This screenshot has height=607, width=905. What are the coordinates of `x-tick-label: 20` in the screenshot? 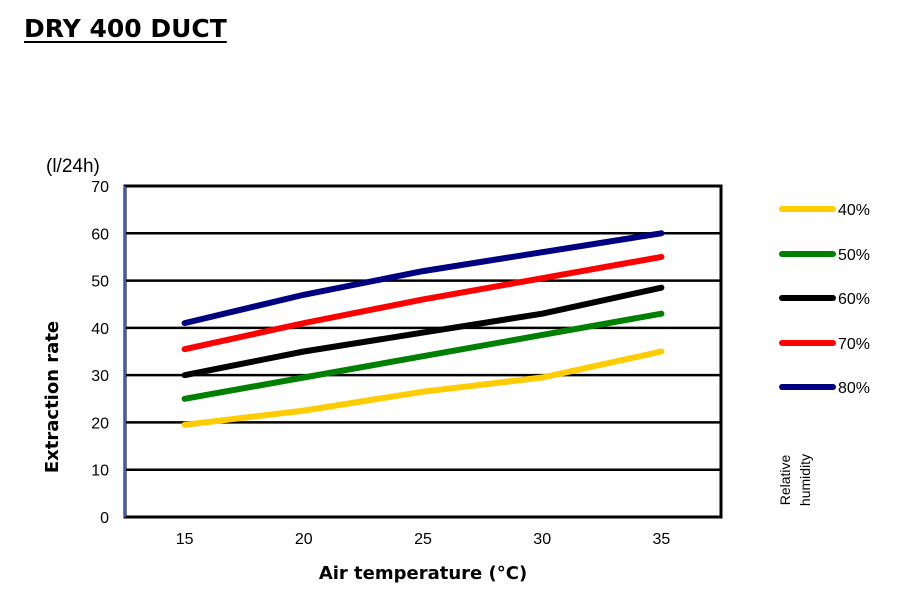 It's located at (304, 539).